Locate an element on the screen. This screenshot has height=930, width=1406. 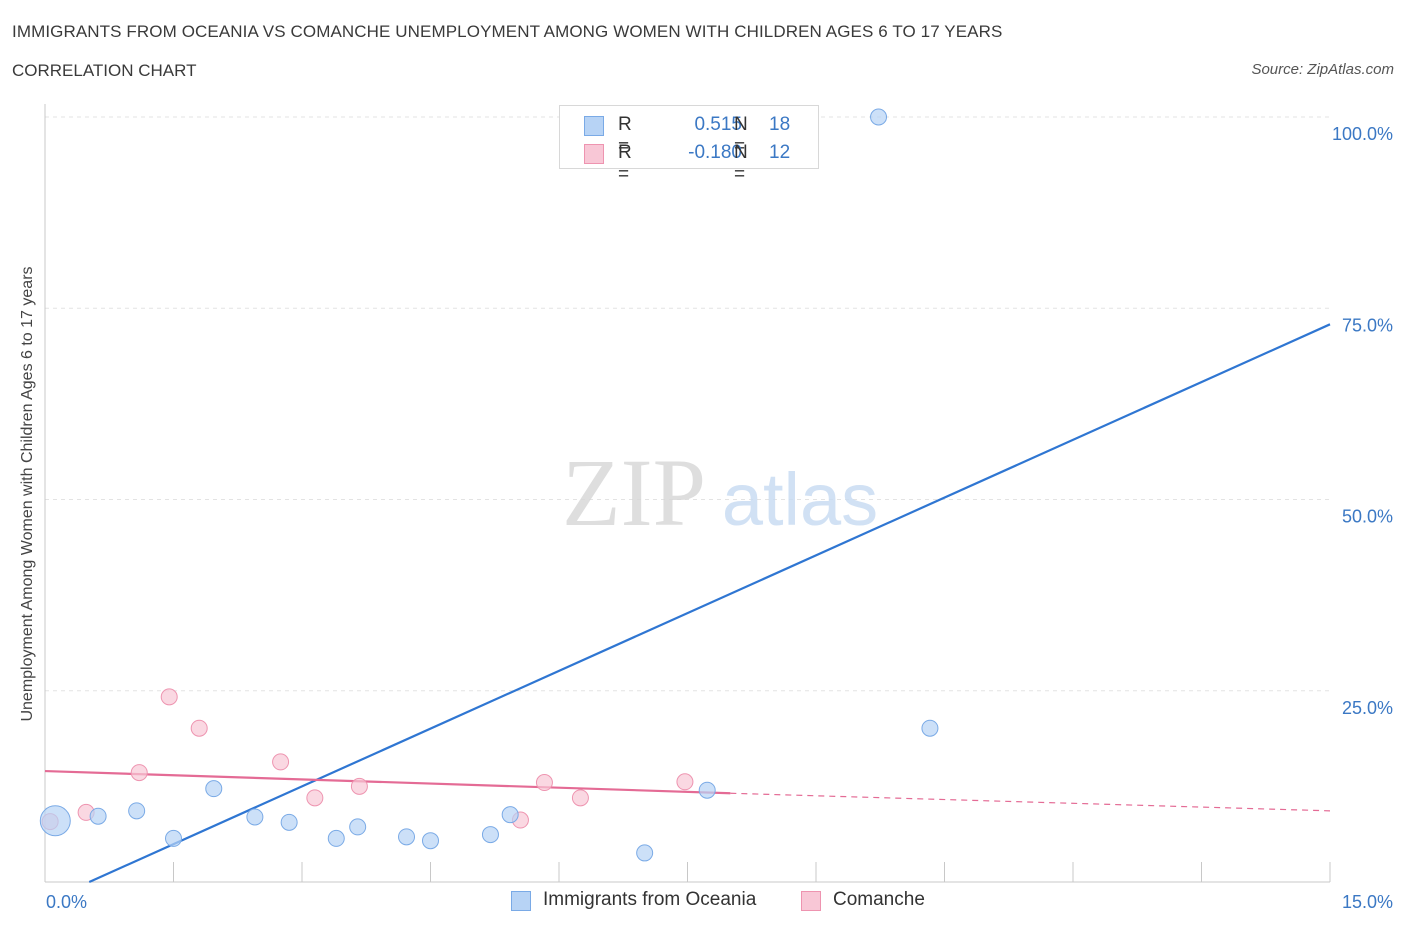
x-tick-label: 0.0% is located at coordinates (66, 902).